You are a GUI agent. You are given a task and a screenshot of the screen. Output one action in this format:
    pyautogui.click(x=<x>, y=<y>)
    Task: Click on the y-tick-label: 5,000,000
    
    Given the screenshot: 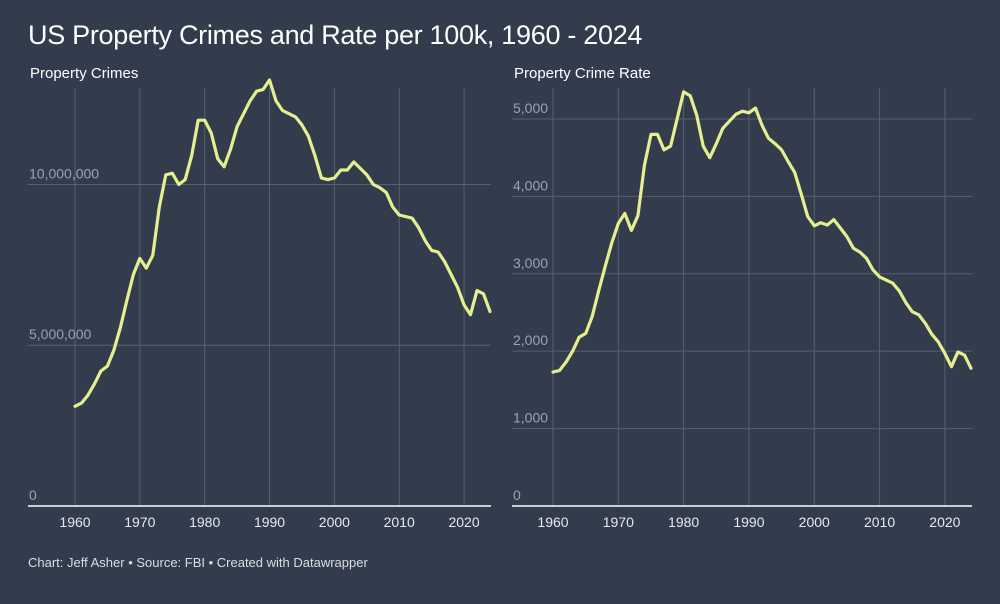 What is the action you would take?
    pyautogui.click(x=60, y=334)
    